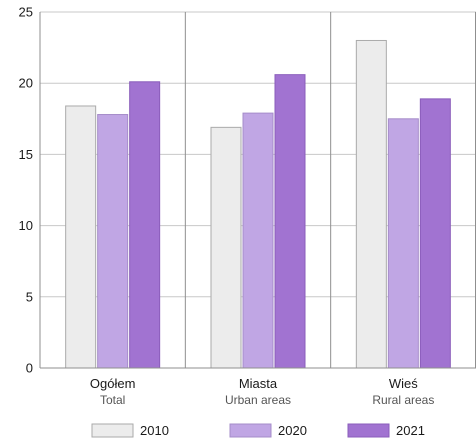 The width and height of the screenshot is (476, 440). Describe the element at coordinates (154, 430) in the screenshot. I see `legend-label-2010: 2010` at that location.